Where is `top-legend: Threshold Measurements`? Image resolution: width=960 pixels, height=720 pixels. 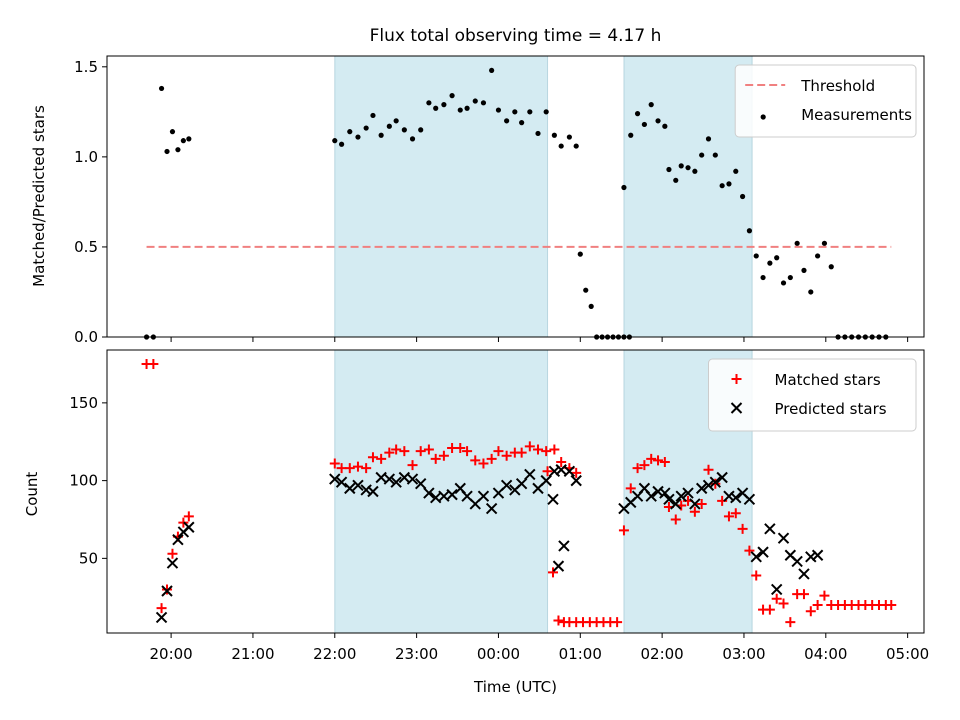
top-legend: Threshold Measurements is located at coordinates (825, 101).